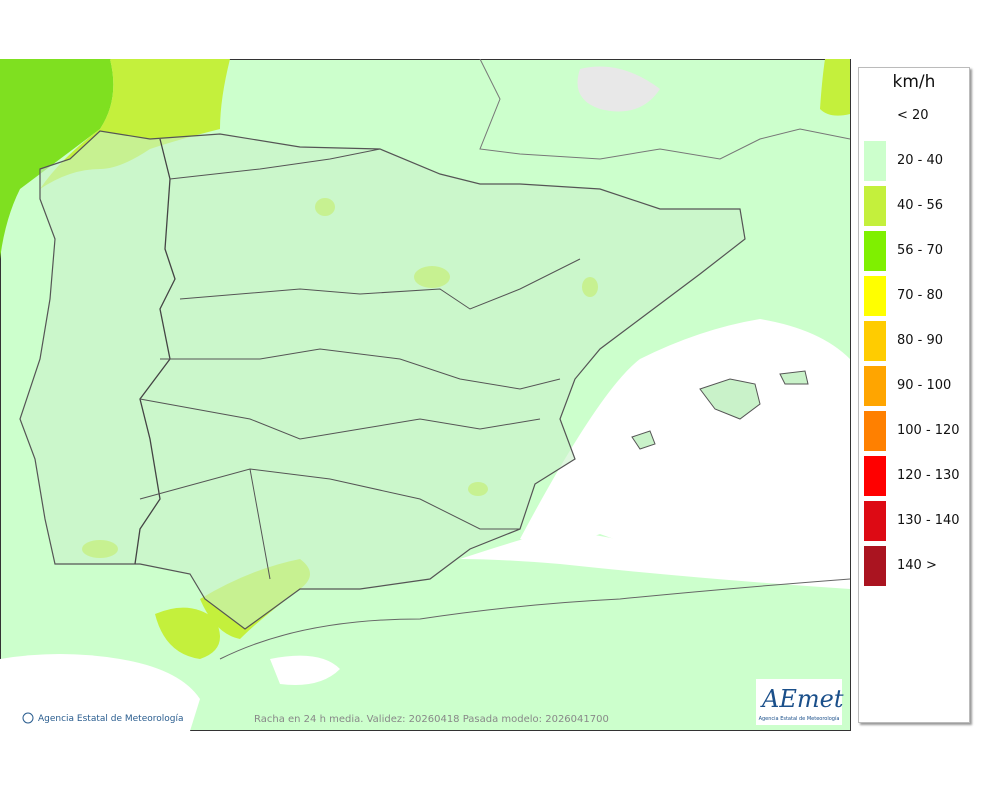 Image resolution: width=1000 pixels, height=790 pixels. What do you see at coordinates (920, 205) in the screenshot?
I see `legend-label: 40 - 56` at bounding box center [920, 205].